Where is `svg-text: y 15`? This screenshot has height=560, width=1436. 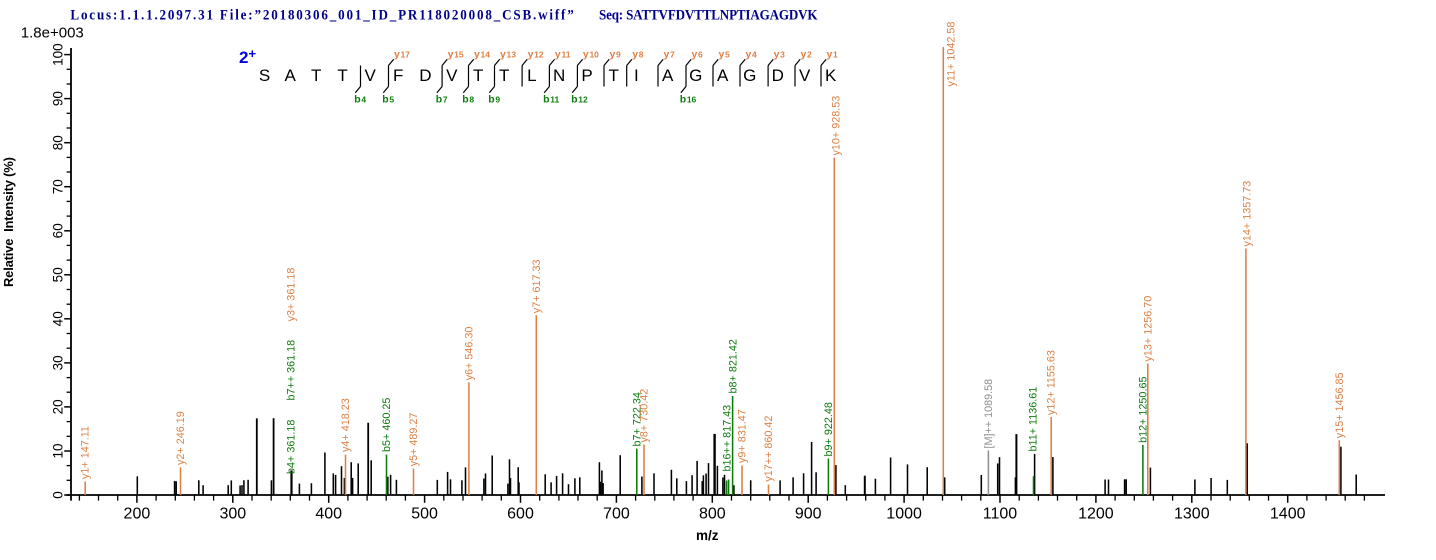
svg-text: y 15 is located at coordinates (456, 55).